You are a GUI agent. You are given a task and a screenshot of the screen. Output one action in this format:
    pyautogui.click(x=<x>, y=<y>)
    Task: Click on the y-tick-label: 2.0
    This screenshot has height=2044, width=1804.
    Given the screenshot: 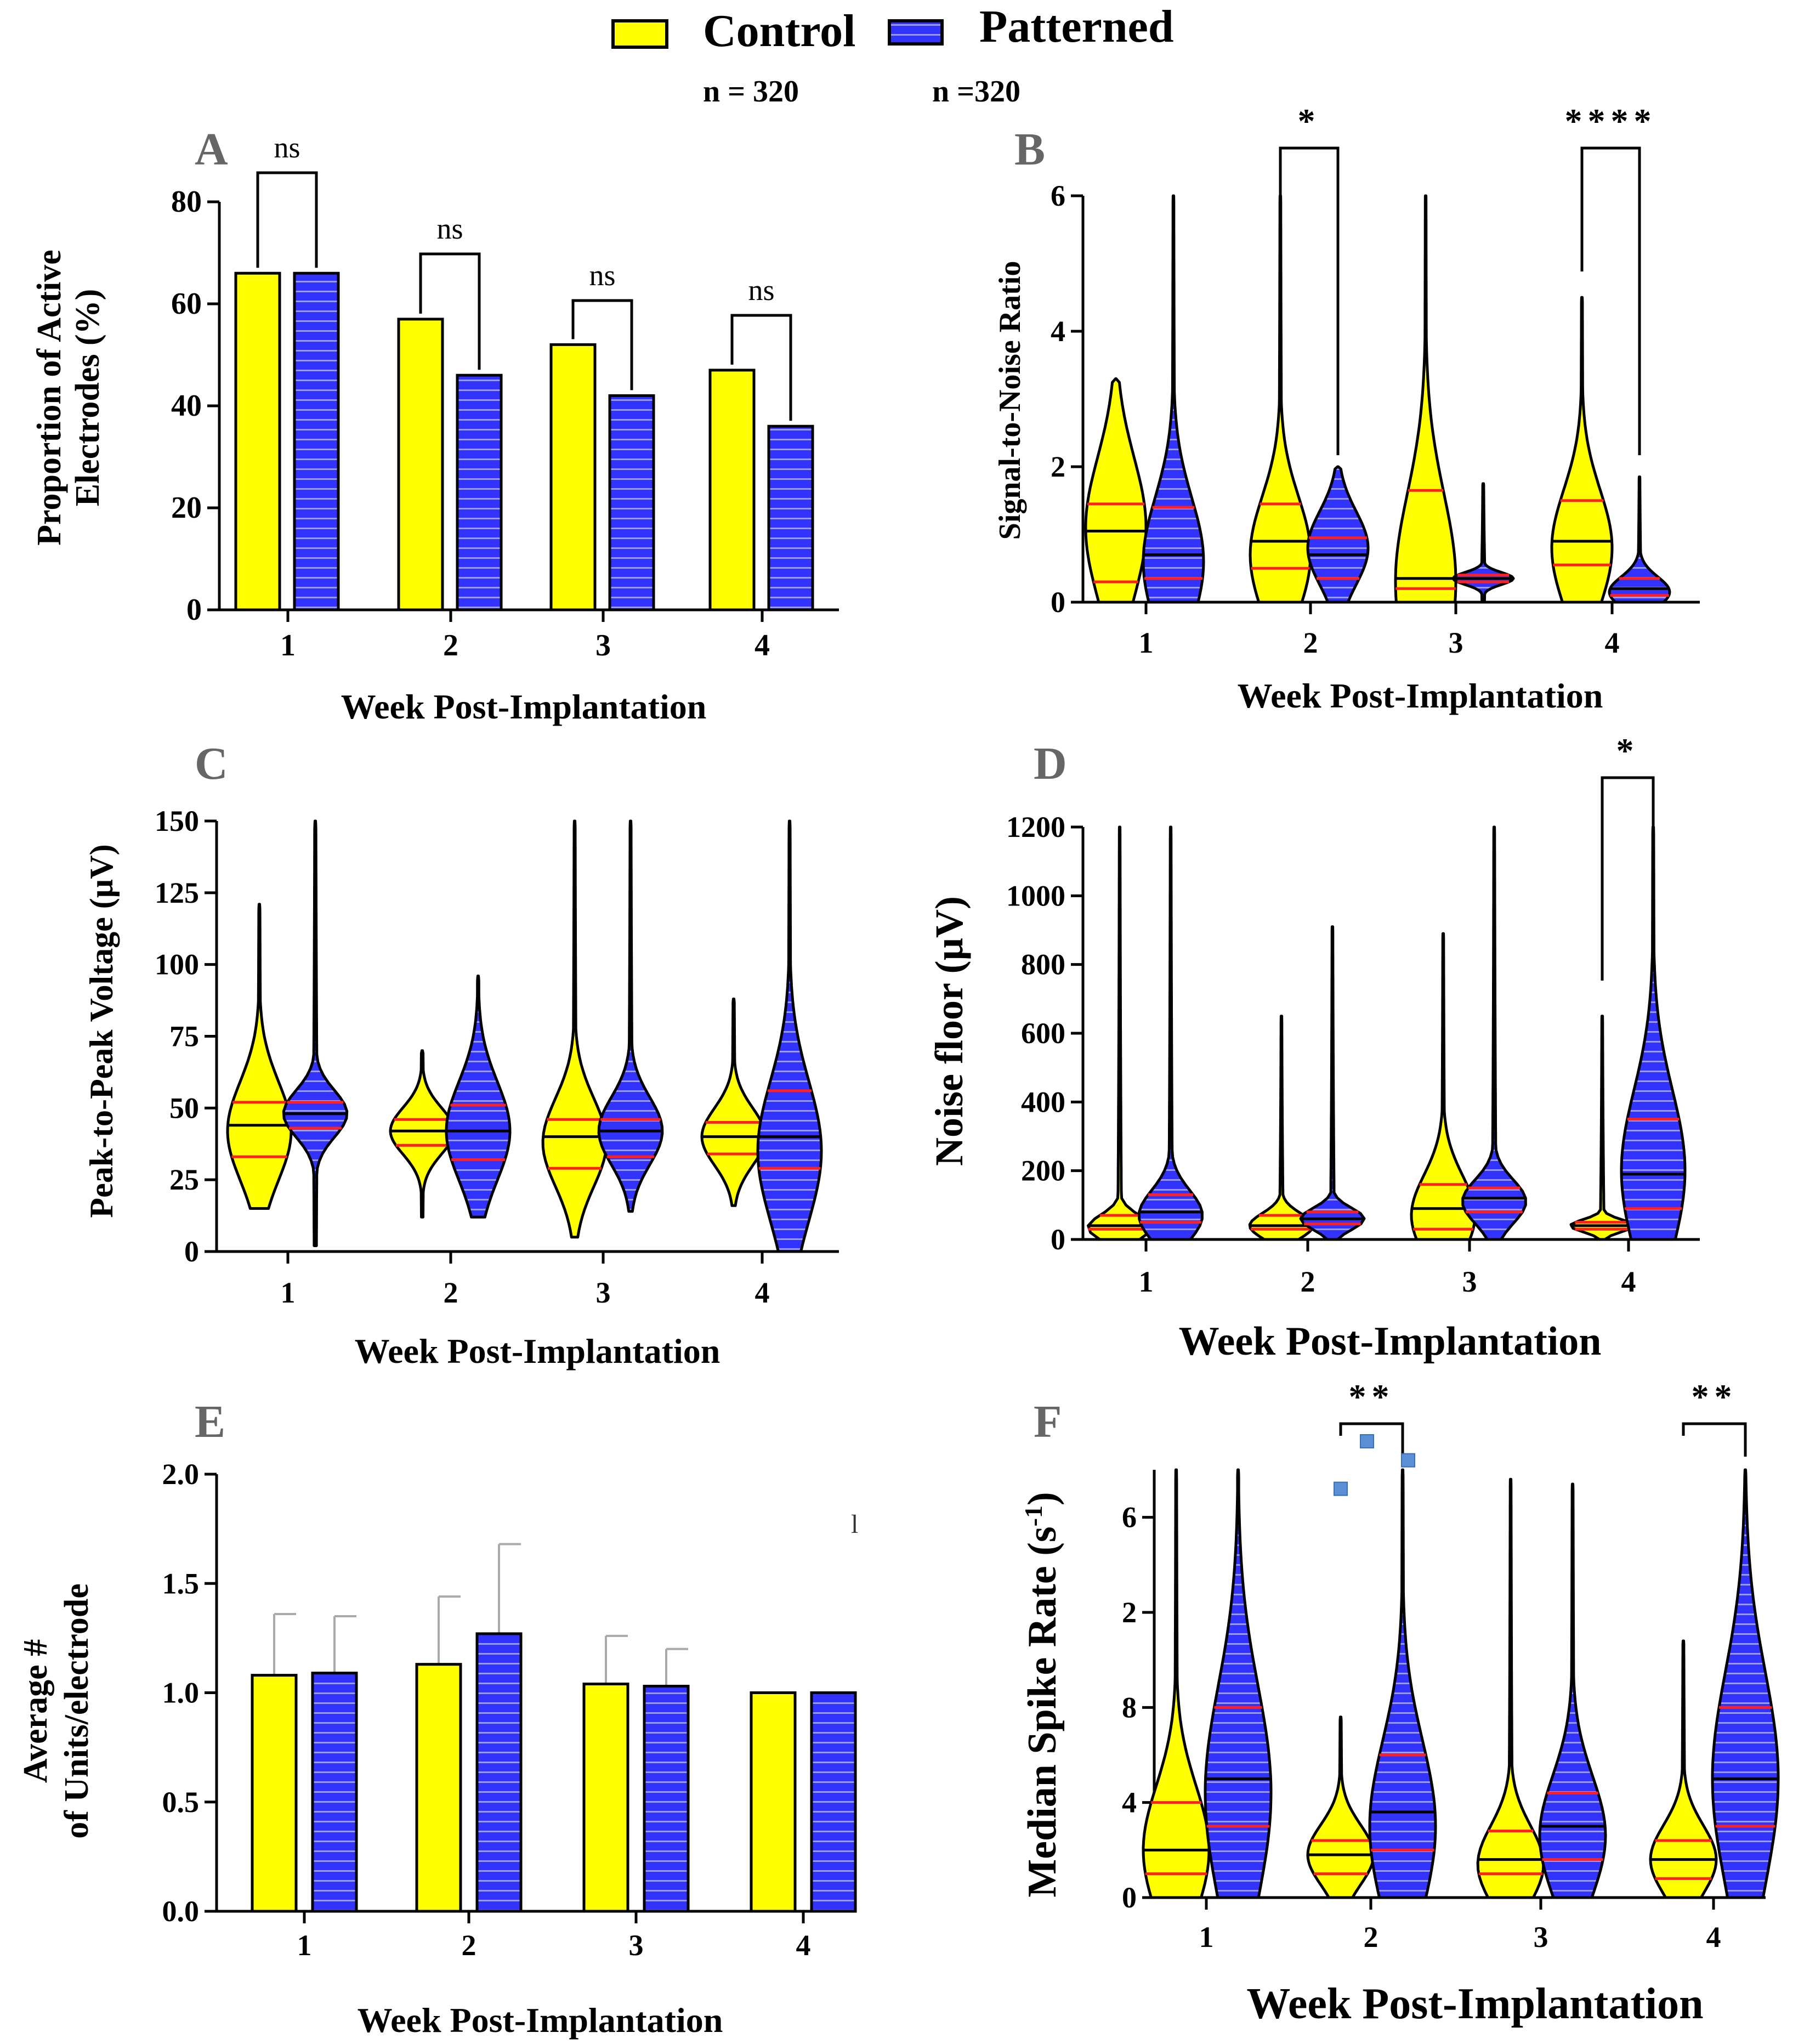 What is the action you would take?
    pyautogui.click(x=181, y=1474)
    